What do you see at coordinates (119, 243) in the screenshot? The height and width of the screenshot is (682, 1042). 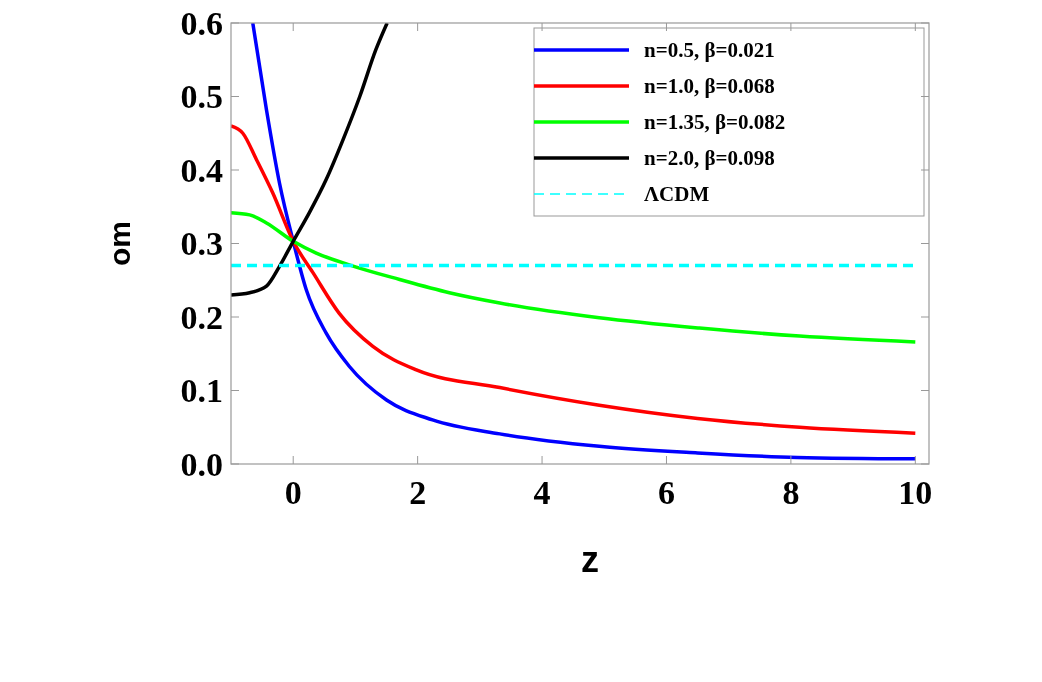 I see `y-axis-title: om` at bounding box center [119, 243].